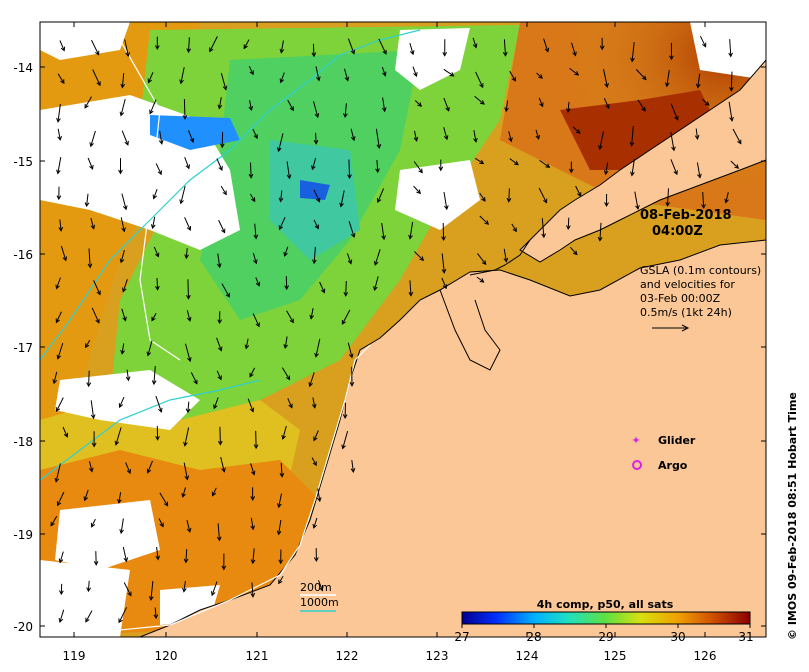 The width and height of the screenshot is (809, 672). What do you see at coordinates (745, 637) in the screenshot?
I see `colorbar-tick: 31` at bounding box center [745, 637].